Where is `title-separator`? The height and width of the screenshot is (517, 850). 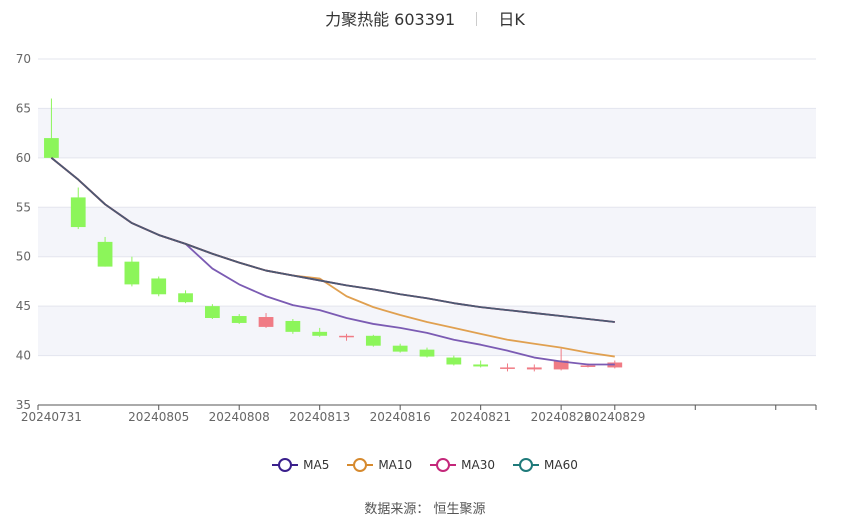
title-separator is located at coordinates (477, 19).